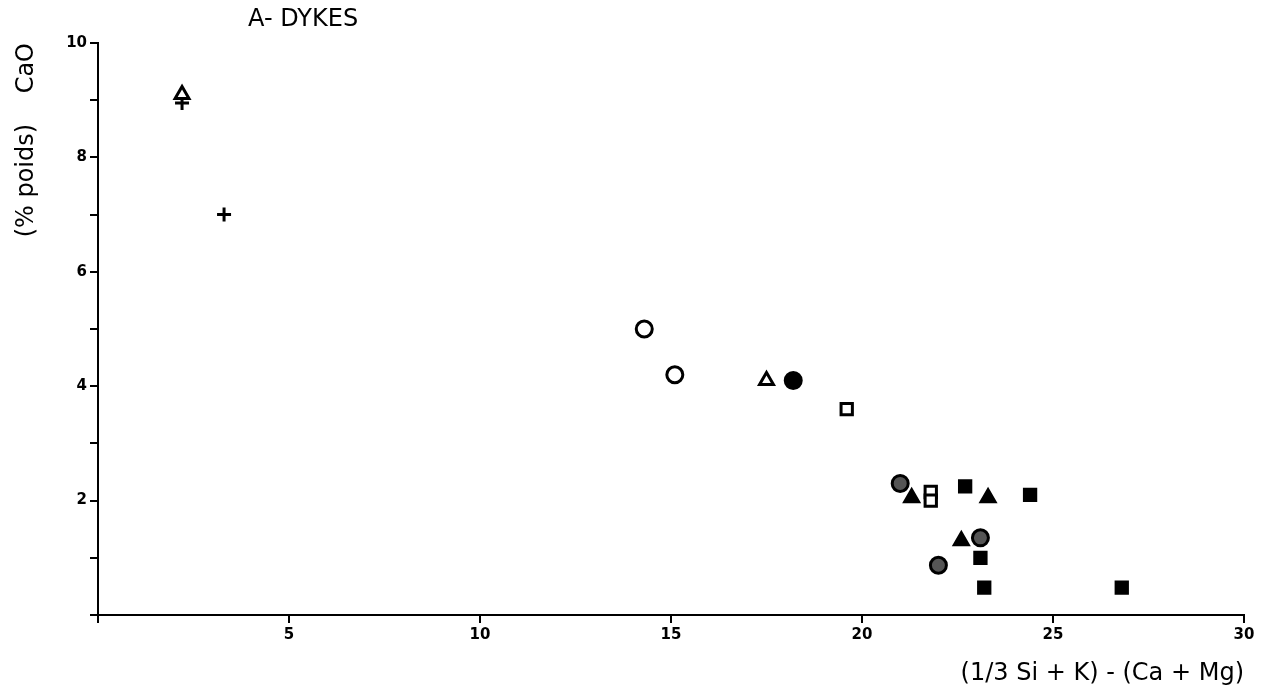  Describe the element at coordinates (289, 633) in the screenshot. I see `x-tick-label: 5` at that location.